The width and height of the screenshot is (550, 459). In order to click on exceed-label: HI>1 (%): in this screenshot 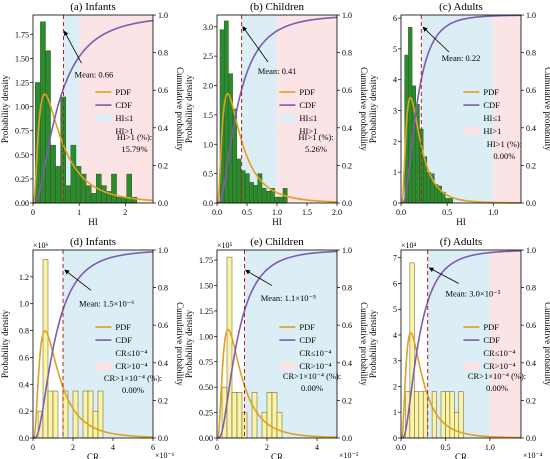, I will do `click(504, 144)`.